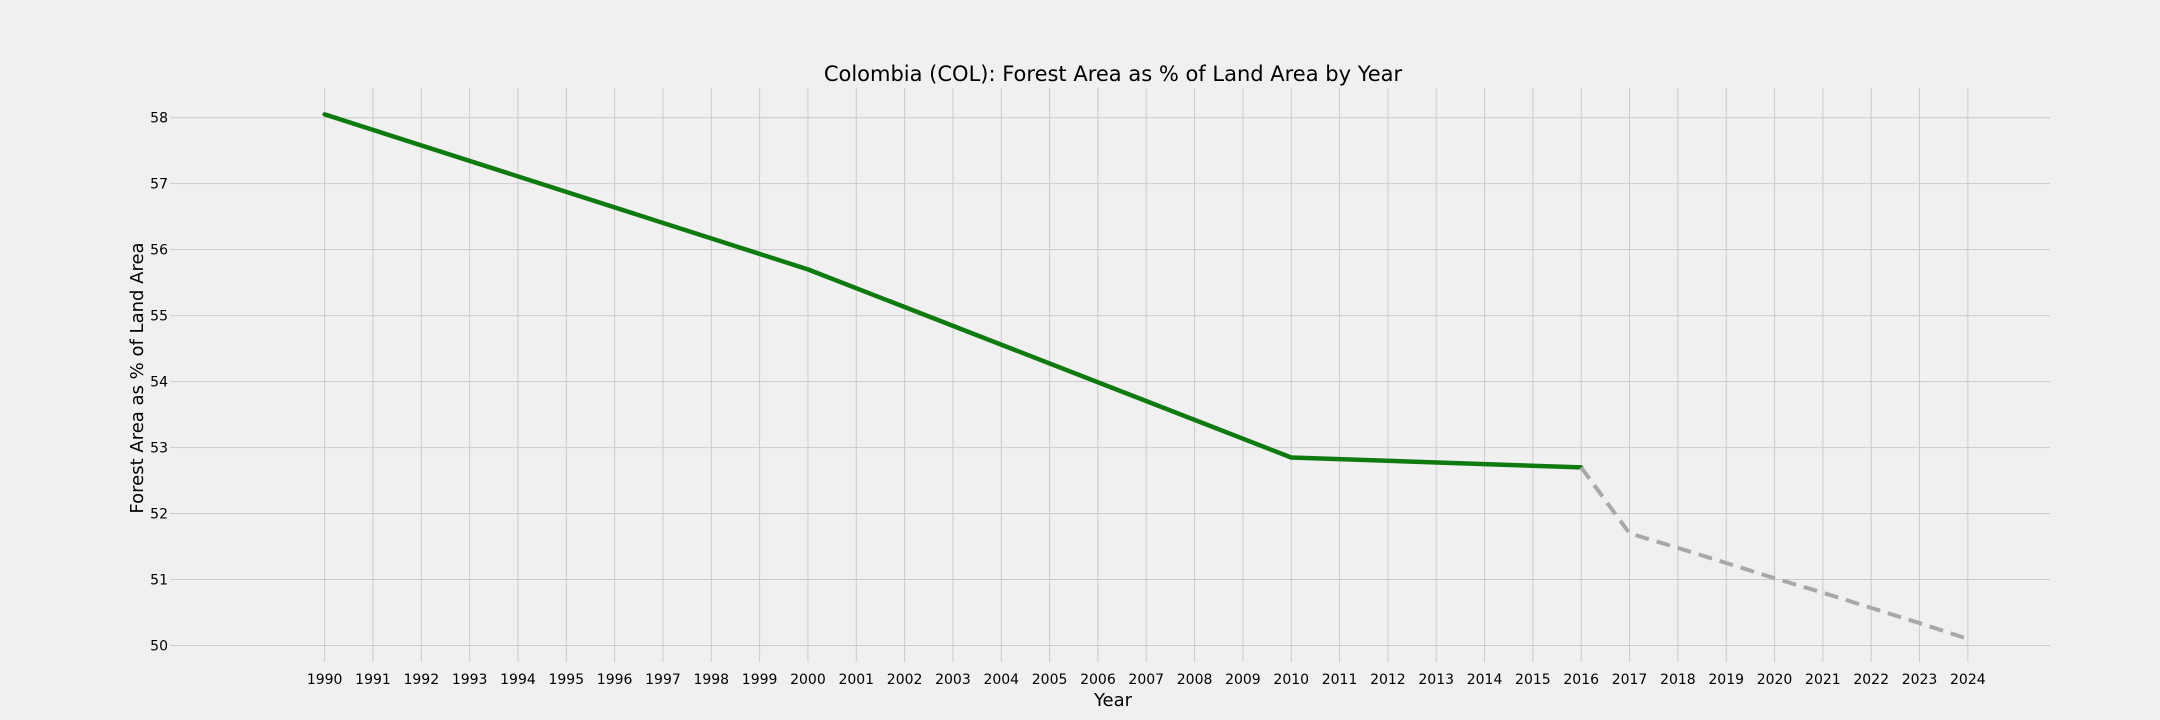  What do you see at coordinates (159, 449) in the screenshot?
I see `y-tick-label: 53` at bounding box center [159, 449].